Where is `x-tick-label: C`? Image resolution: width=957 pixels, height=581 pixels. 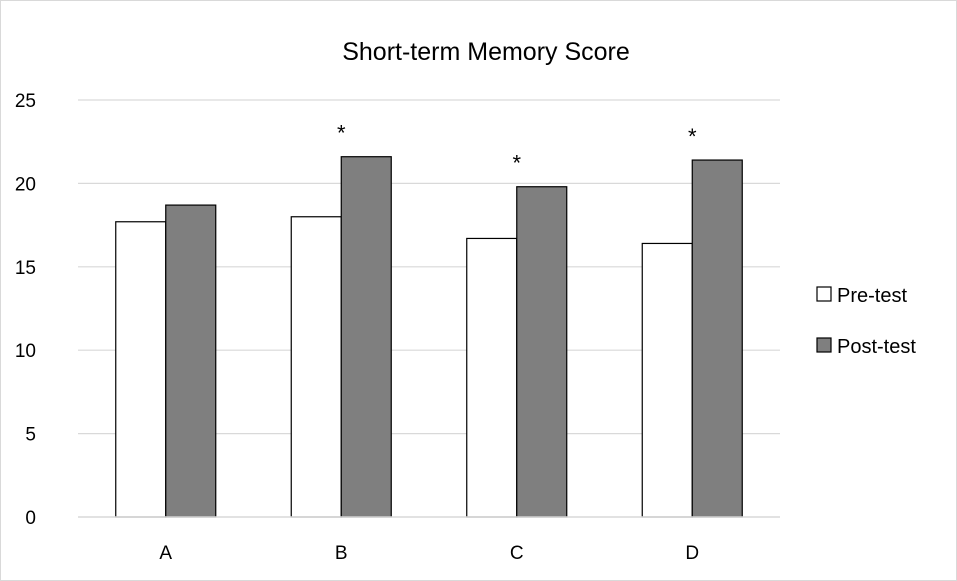
x-tick-label: C is located at coordinates (517, 553).